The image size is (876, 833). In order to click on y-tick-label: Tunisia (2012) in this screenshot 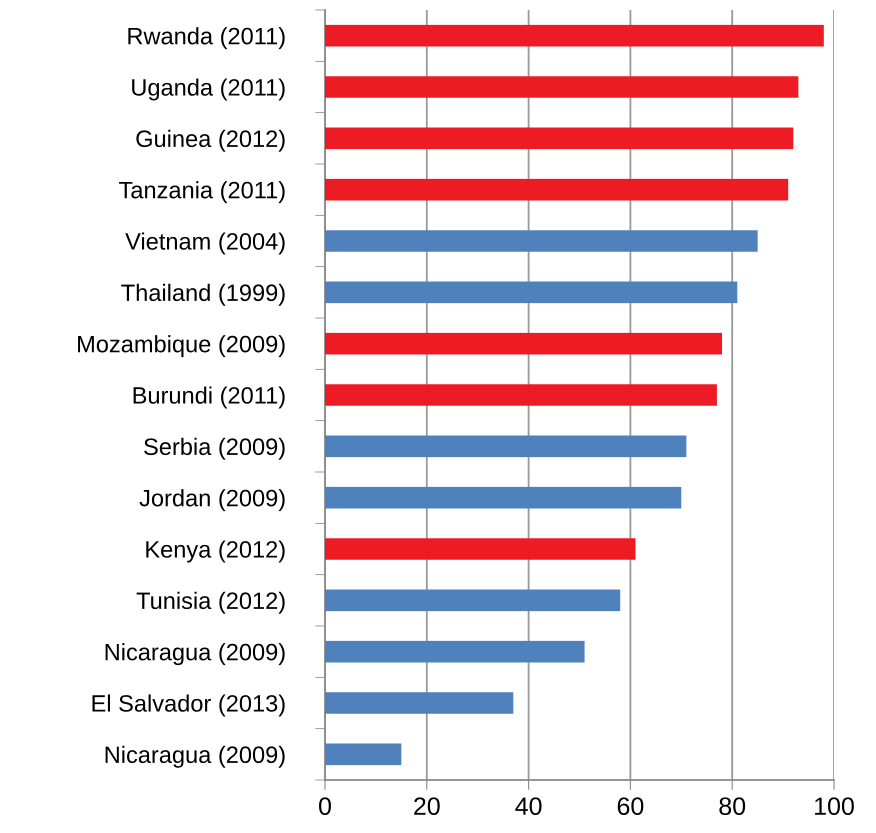, I will do `click(210, 603)`.